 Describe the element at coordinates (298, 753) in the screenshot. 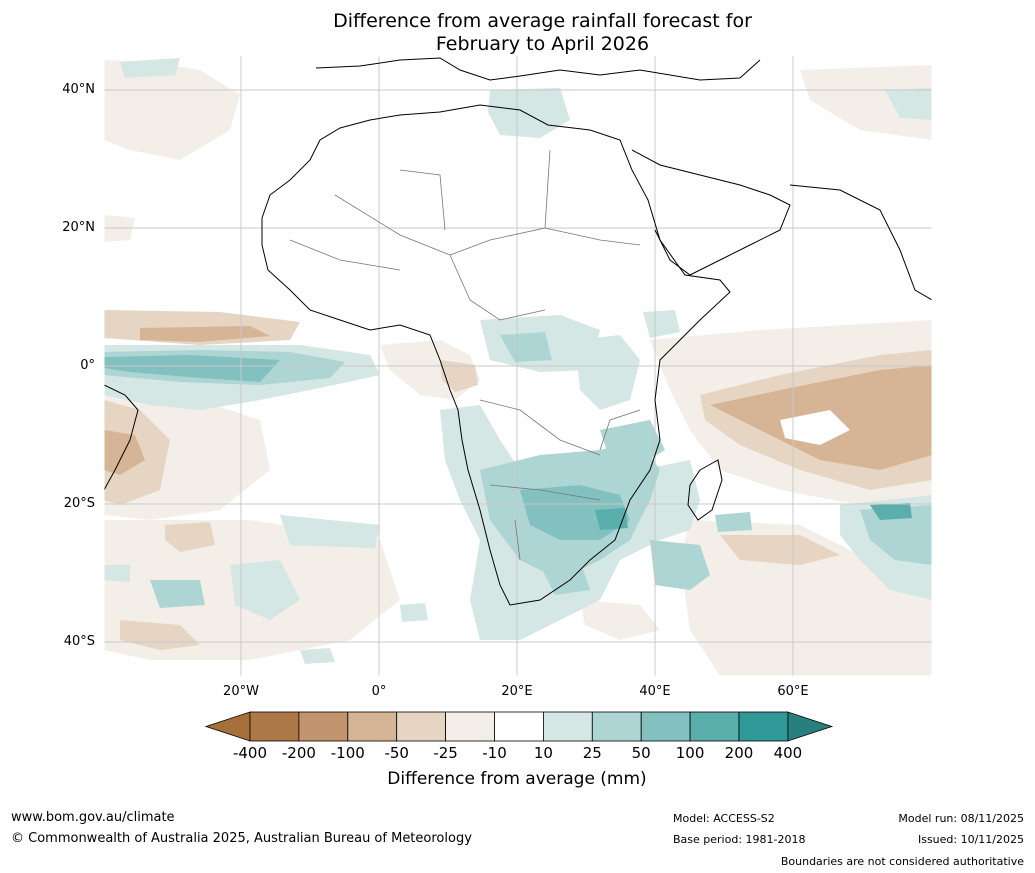

I see `colorbar-tick-label: -200` at that location.